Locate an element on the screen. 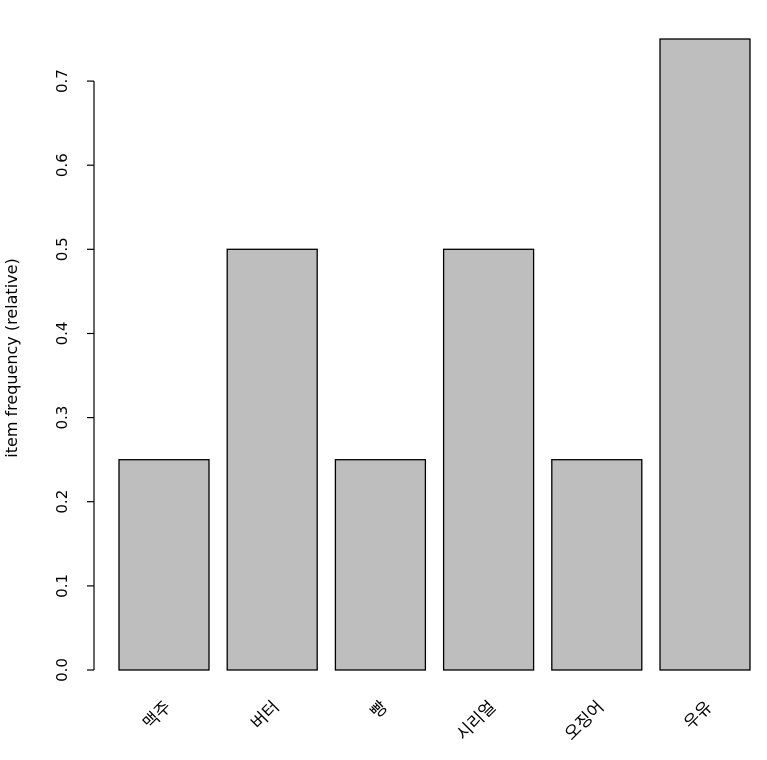  x-tick-label: 시리얼 is located at coordinates (476, 720).